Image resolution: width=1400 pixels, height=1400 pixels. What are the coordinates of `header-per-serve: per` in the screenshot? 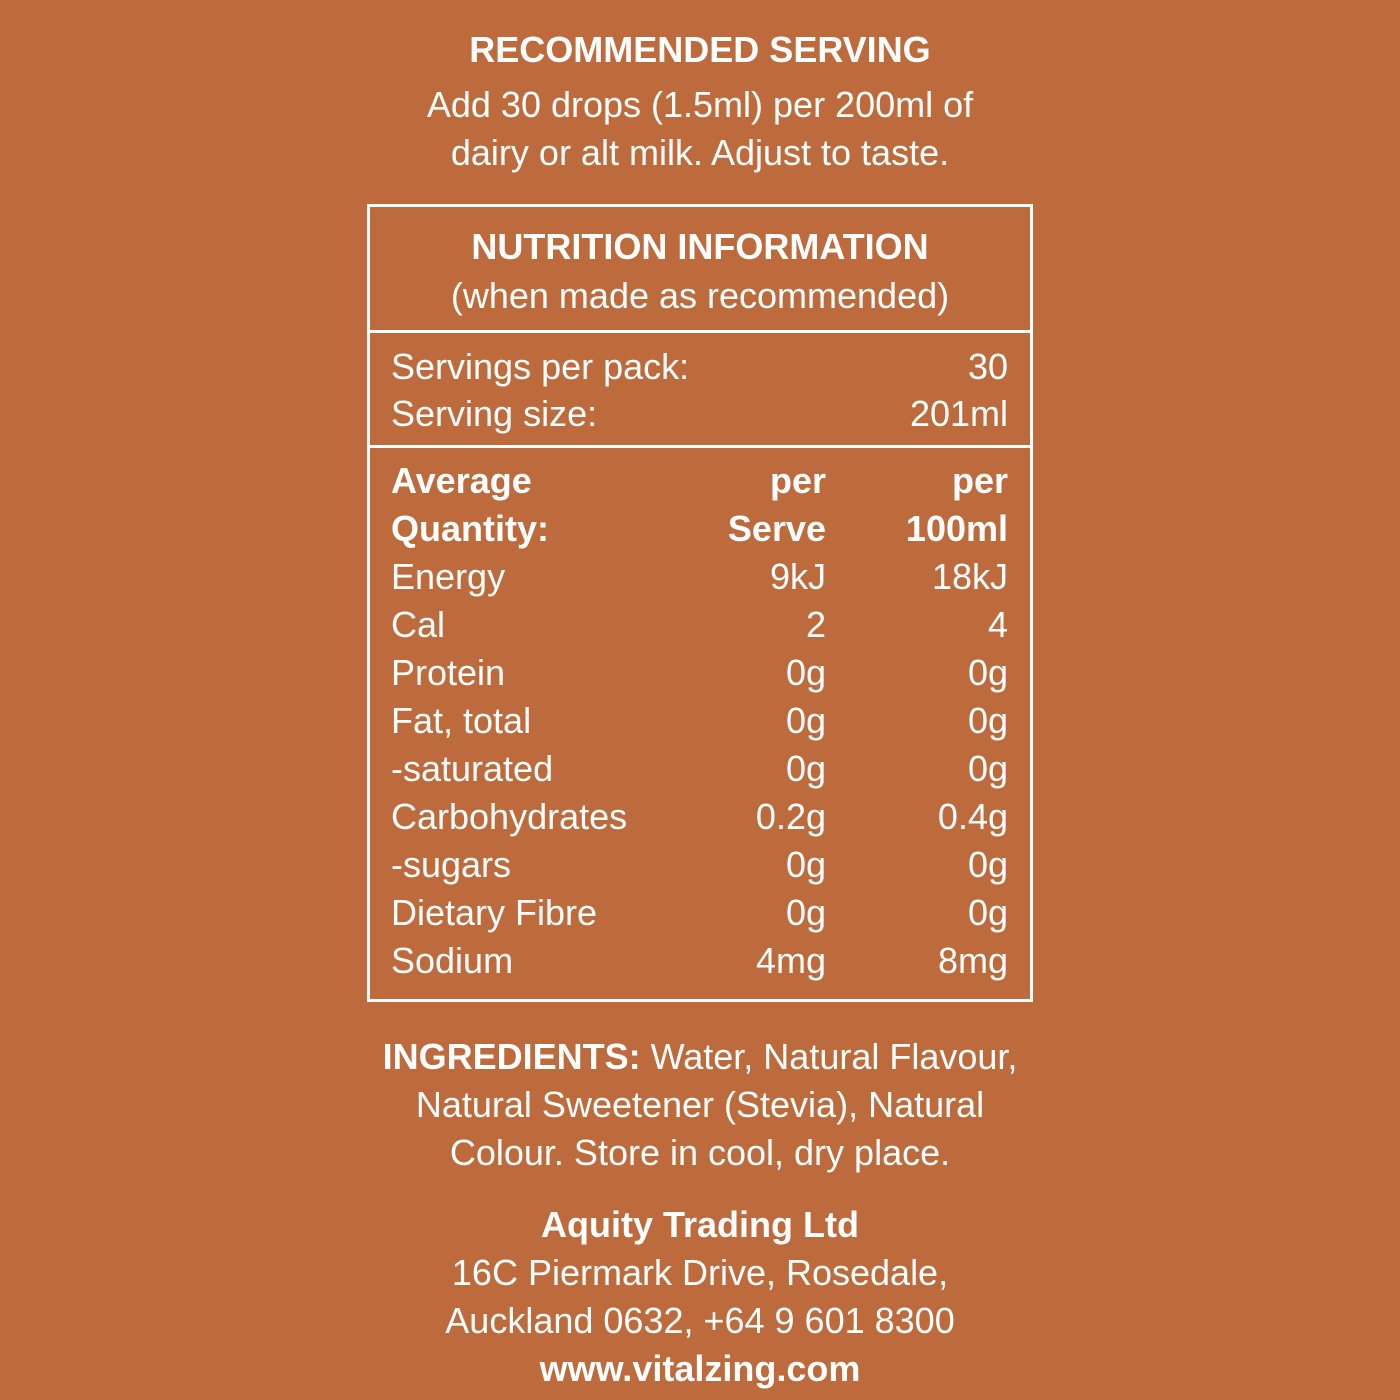 It's located at (797, 480).